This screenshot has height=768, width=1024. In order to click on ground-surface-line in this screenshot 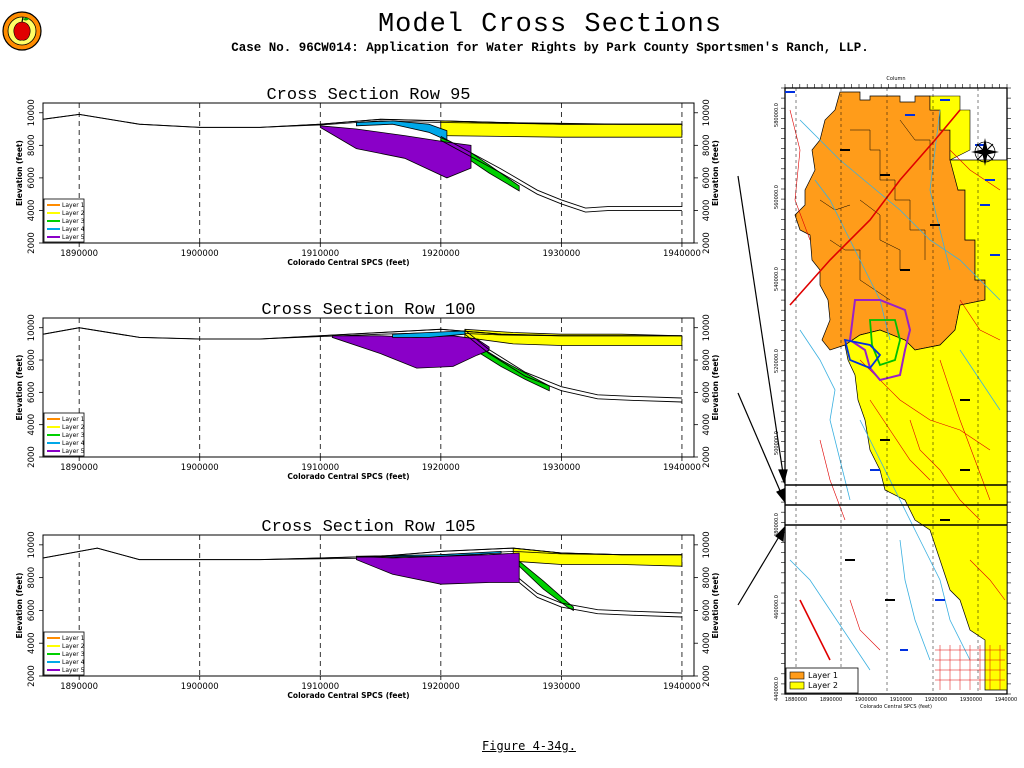, I will do `click(362, 120)`.